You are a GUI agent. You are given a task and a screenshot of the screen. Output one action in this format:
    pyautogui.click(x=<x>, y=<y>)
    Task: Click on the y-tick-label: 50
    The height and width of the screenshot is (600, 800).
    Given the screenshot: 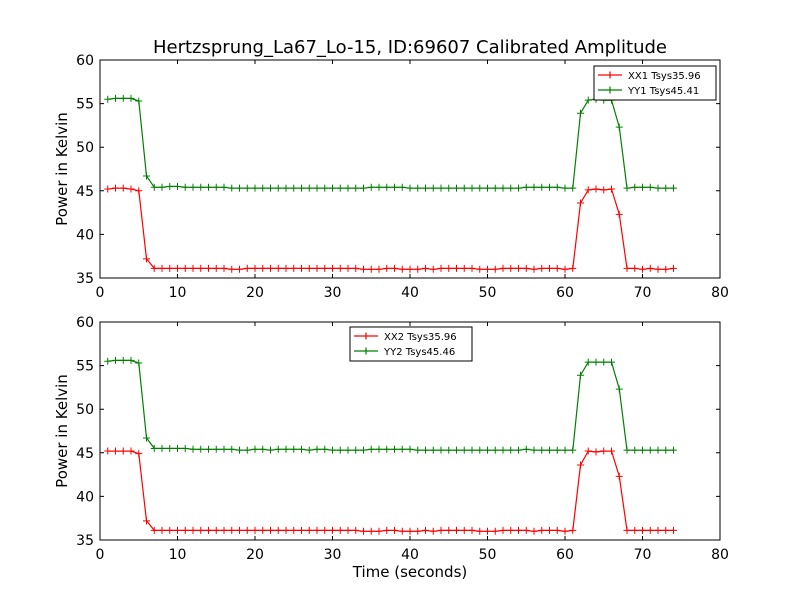 What is the action you would take?
    pyautogui.click(x=85, y=148)
    